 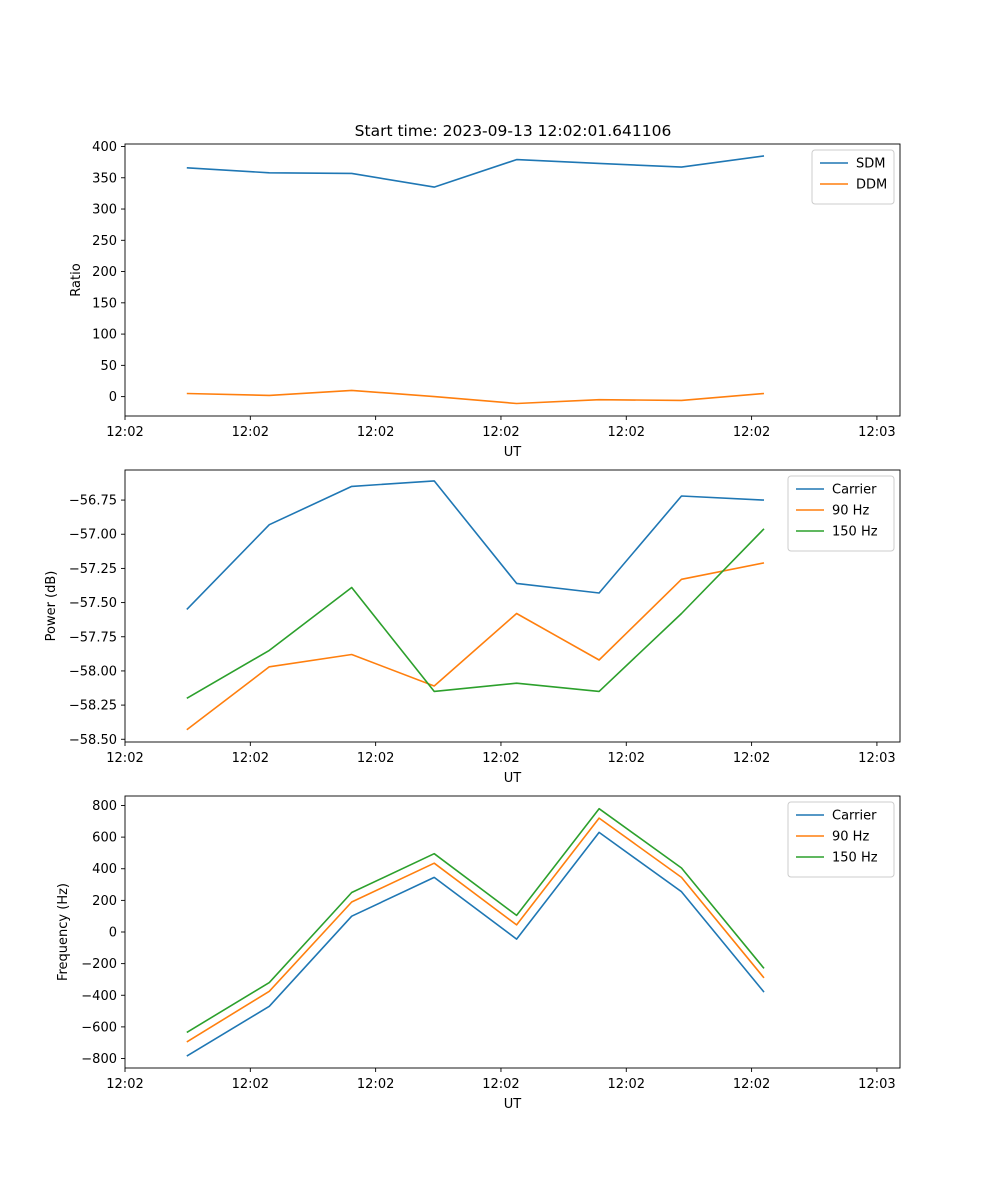 I want to click on series-line-sdm, so click(x=475, y=171).